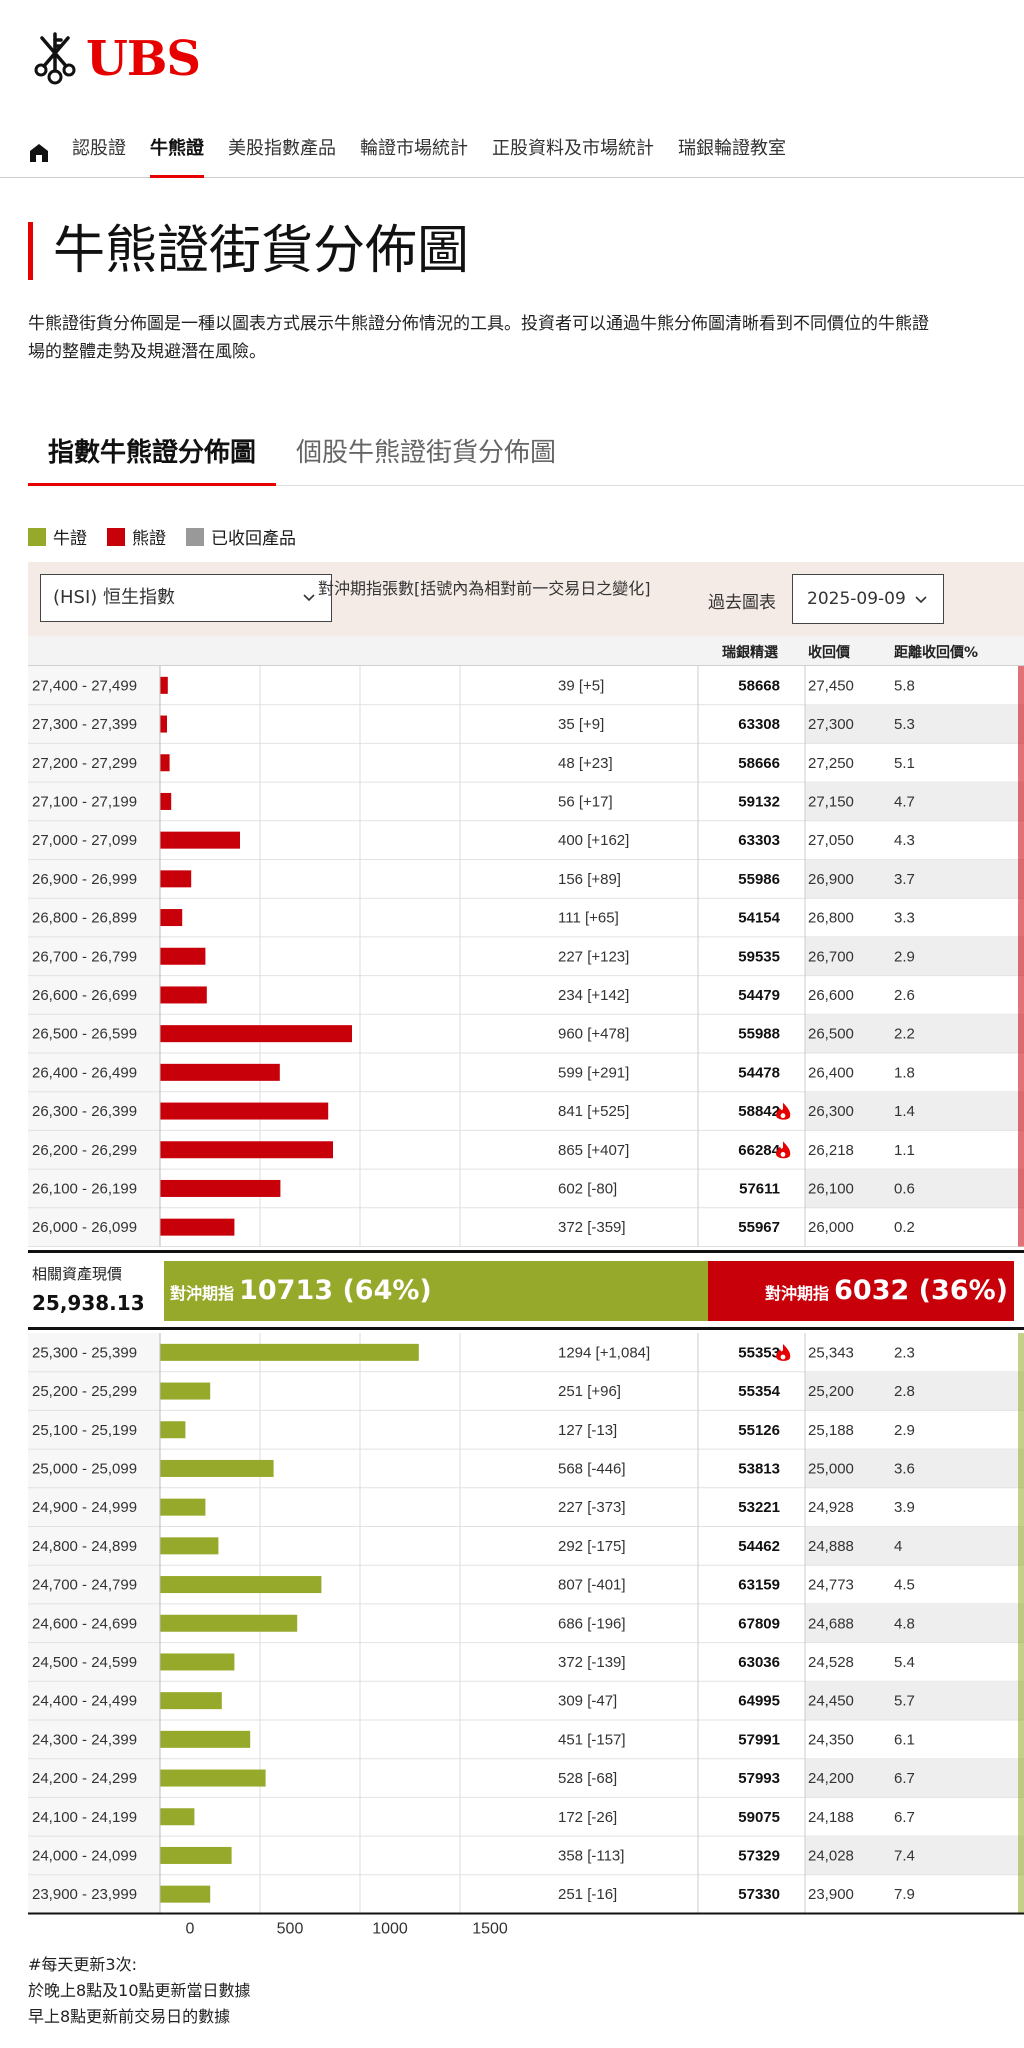 Image resolution: width=1024 pixels, height=2048 pixels. I want to click on legend-label-bull: 牛證, so click(70, 539).